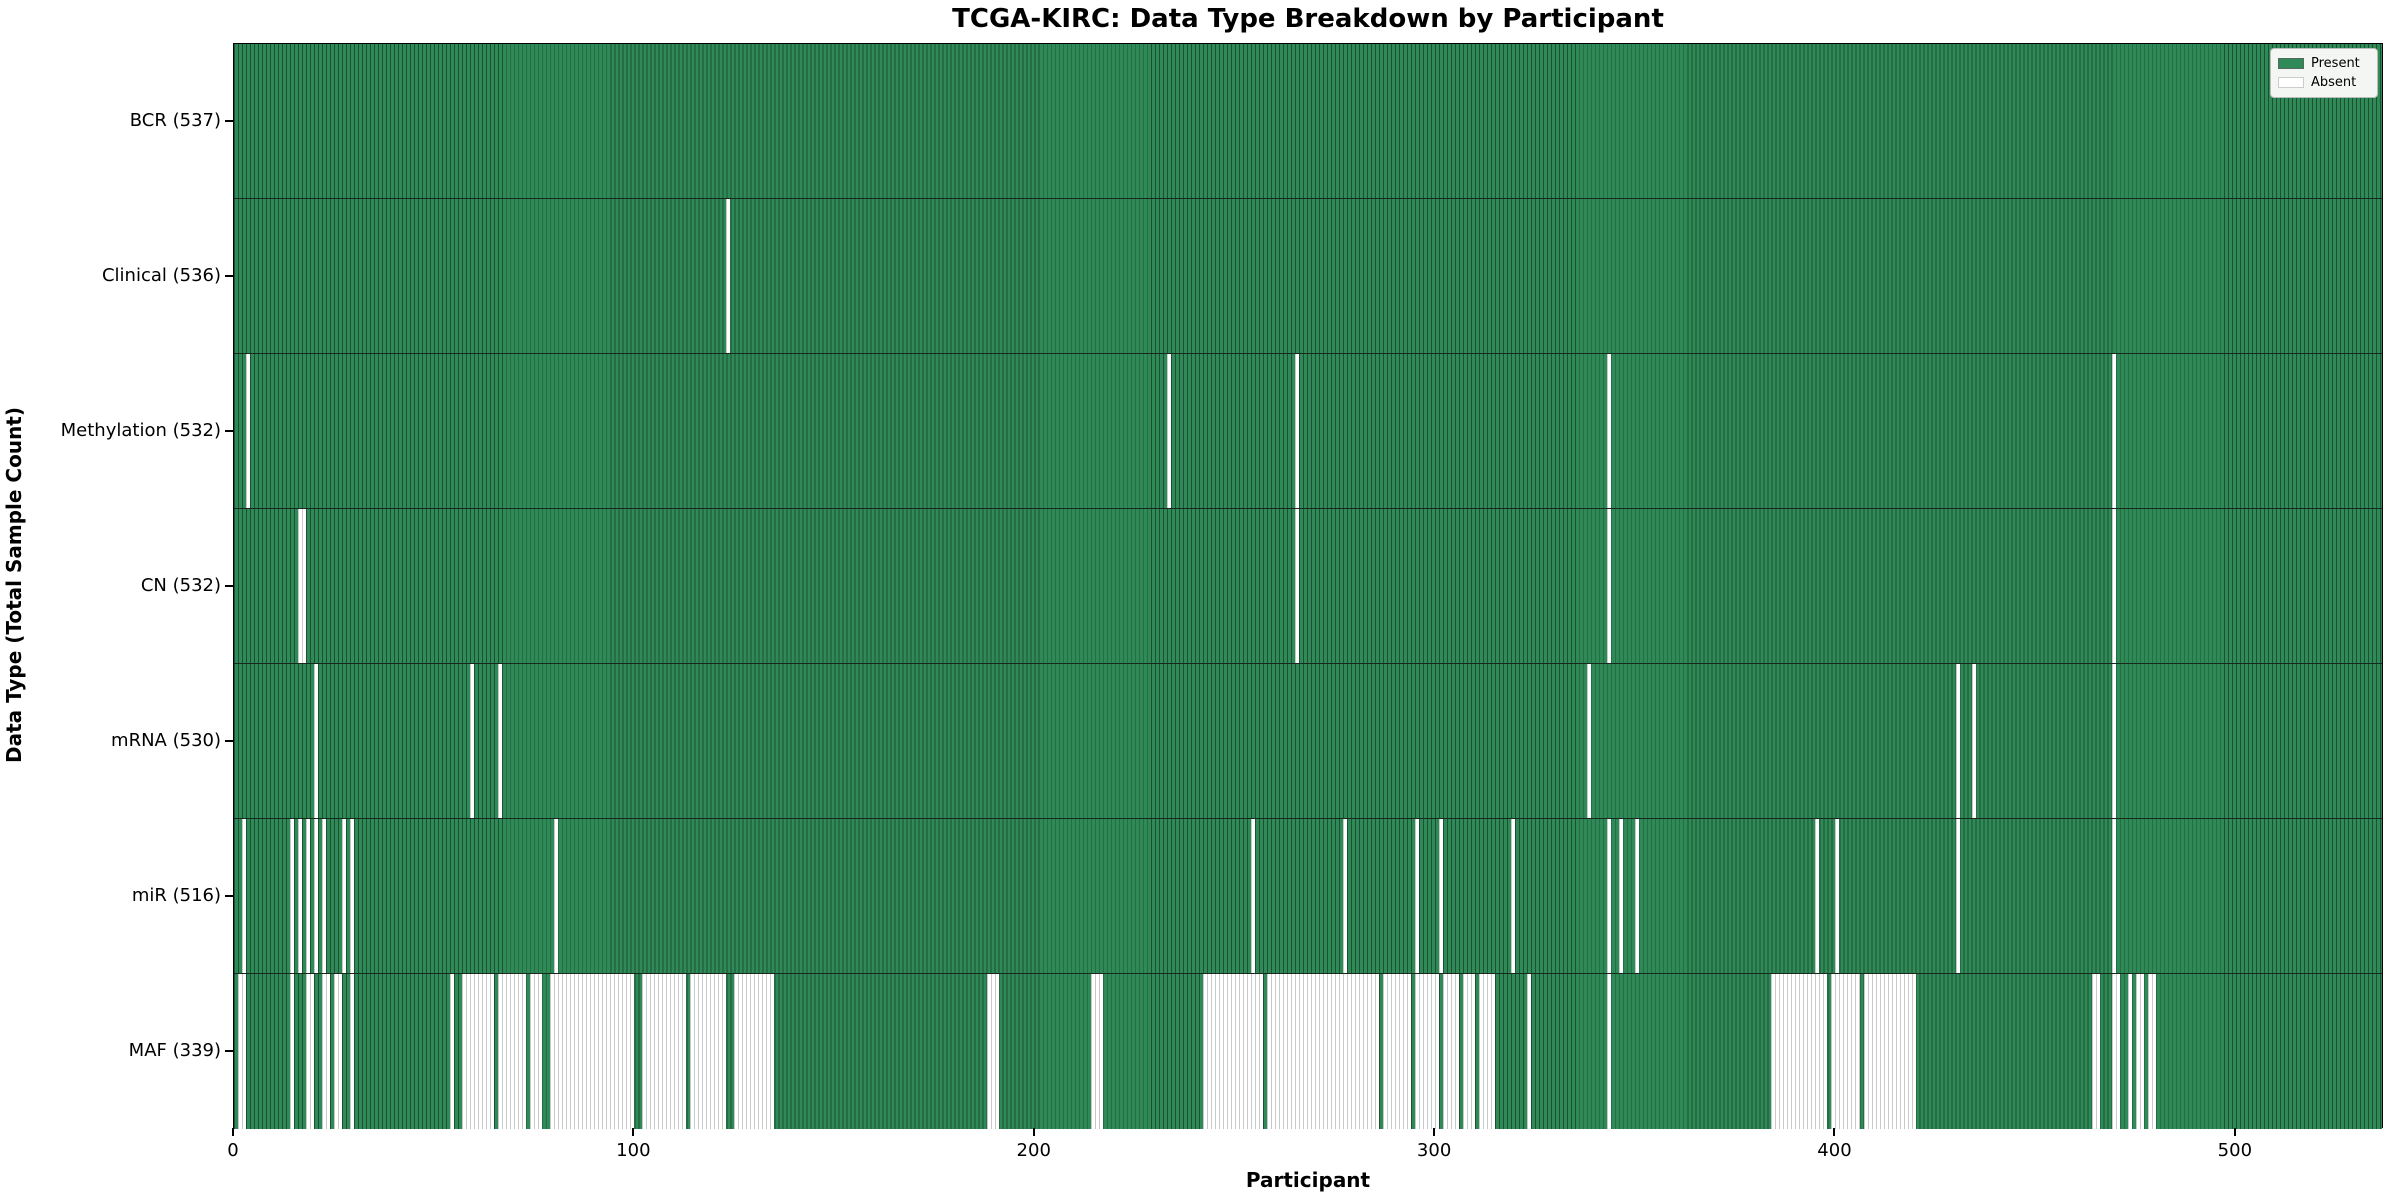 This screenshot has height=1200, width=2400. Describe the element at coordinates (728, 276) in the screenshot. I see `absent-cells-Clinical` at that location.